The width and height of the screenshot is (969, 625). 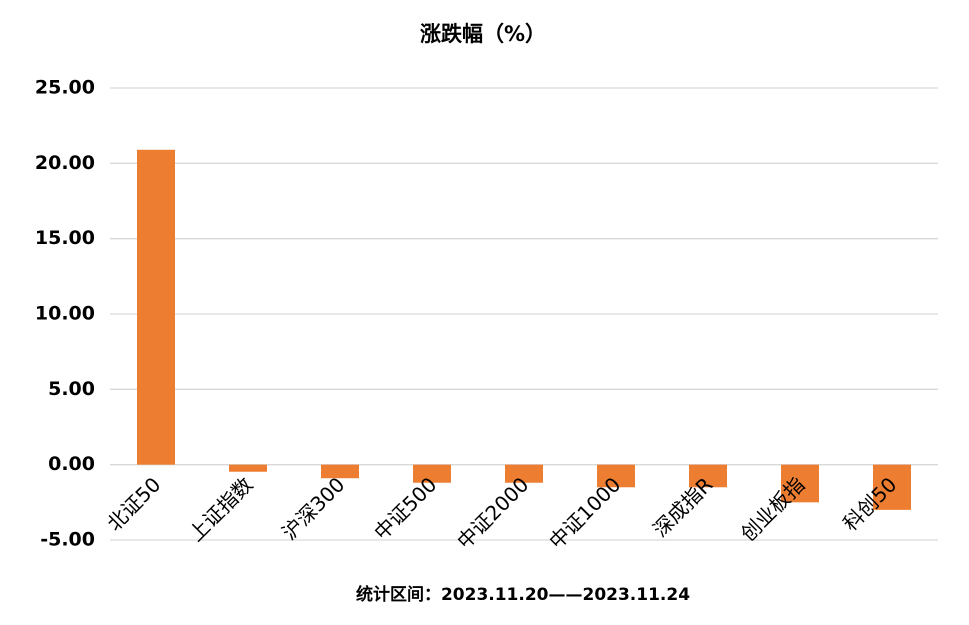 I want to click on y-tick-label: 5.00, so click(x=71, y=389).